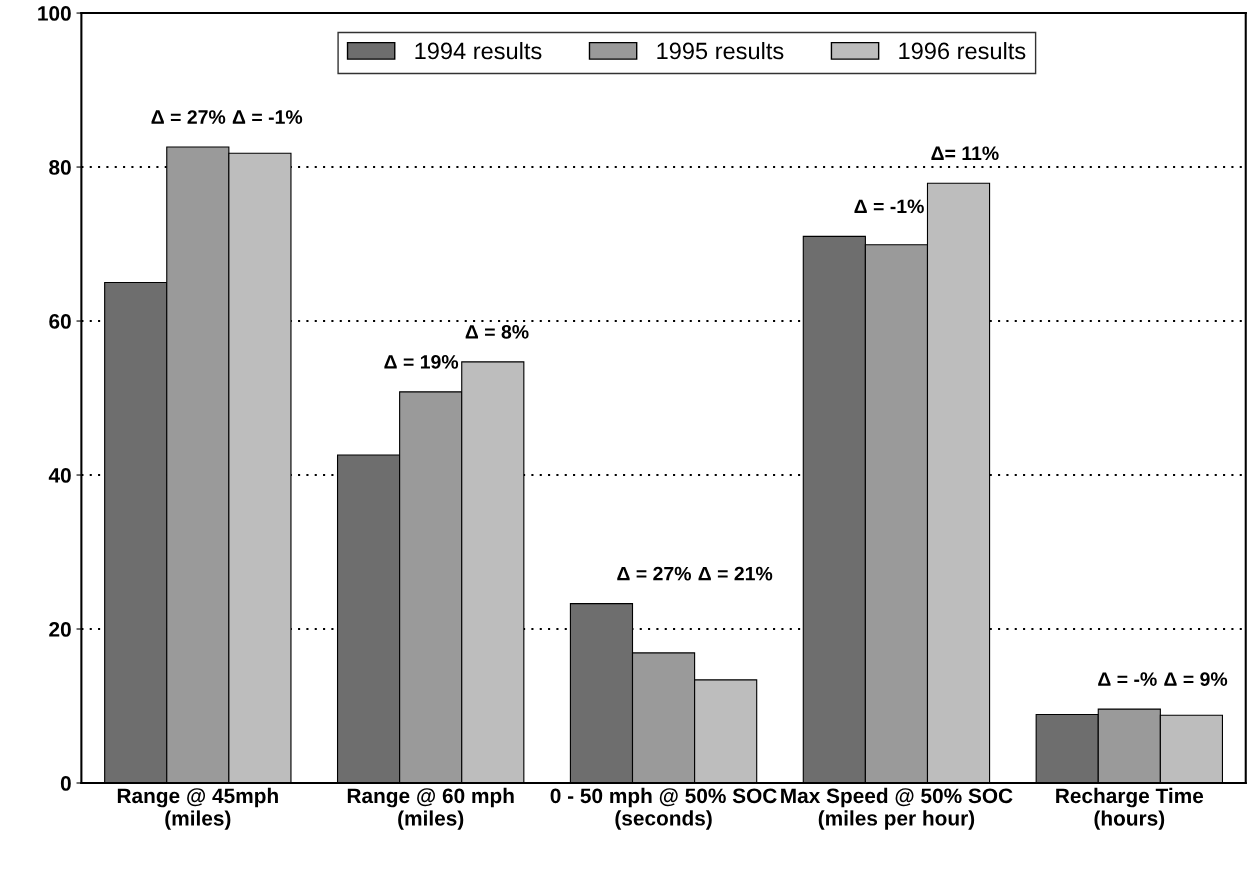 The height and width of the screenshot is (870, 1252). Describe the element at coordinates (1196, 679) in the screenshot. I see `annotation: Δ = 9%` at that location.